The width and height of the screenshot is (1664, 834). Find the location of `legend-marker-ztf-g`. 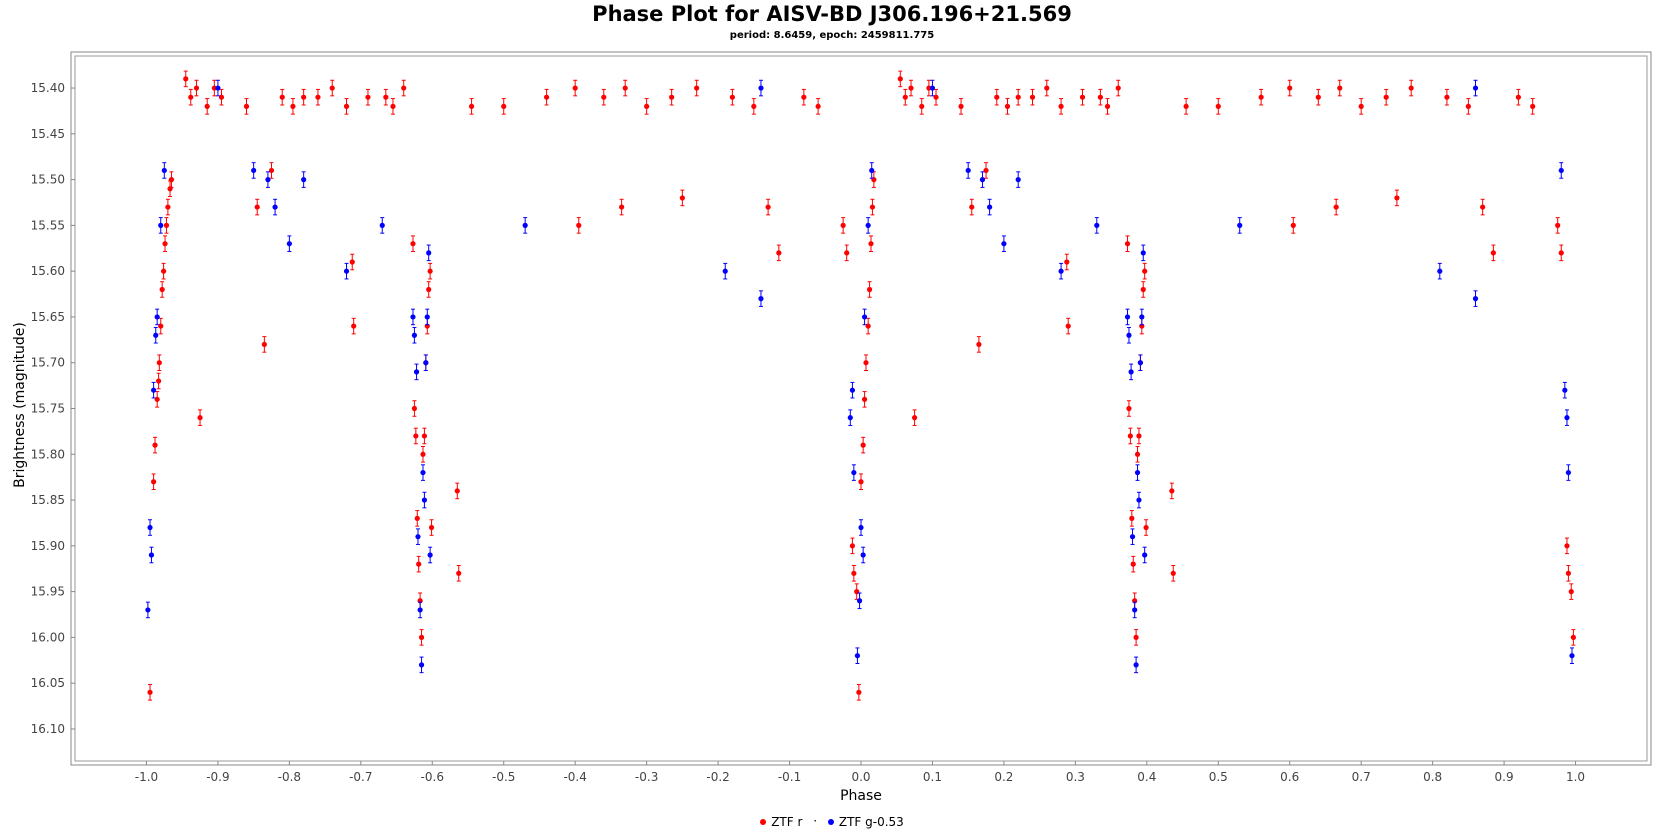

legend-marker-ztf-g is located at coordinates (830, 822).